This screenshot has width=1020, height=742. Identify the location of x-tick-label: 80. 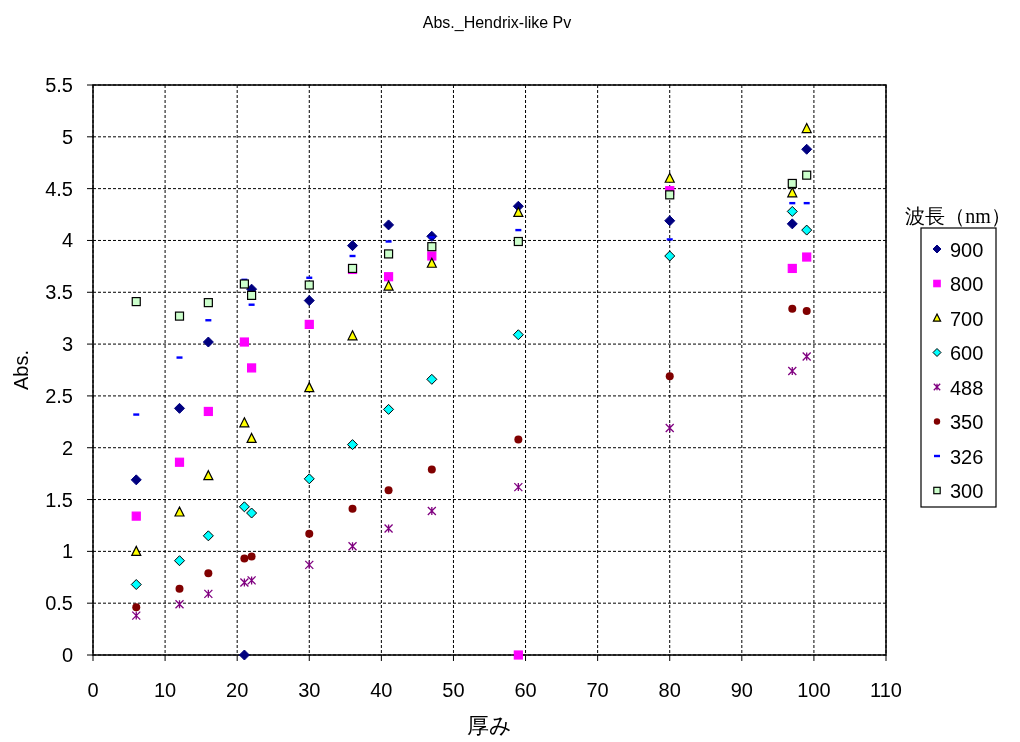
(669, 690).